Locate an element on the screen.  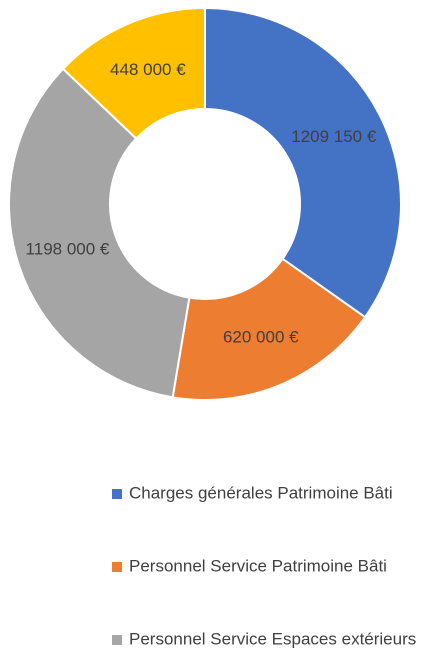
legend-label: Charges générales Patrimoine Bâti is located at coordinates (261, 492).